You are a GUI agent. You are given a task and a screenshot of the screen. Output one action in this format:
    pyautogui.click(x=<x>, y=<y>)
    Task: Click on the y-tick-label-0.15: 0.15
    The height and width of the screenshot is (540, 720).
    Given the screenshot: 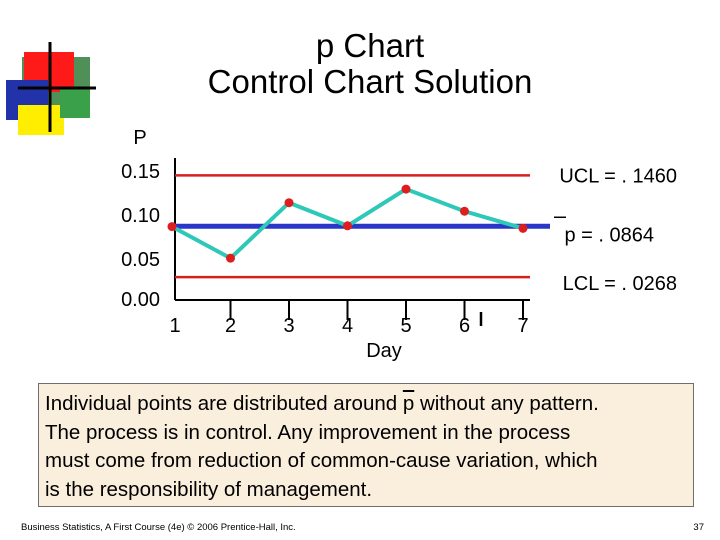 What is the action you would take?
    pyautogui.click(x=140, y=172)
    